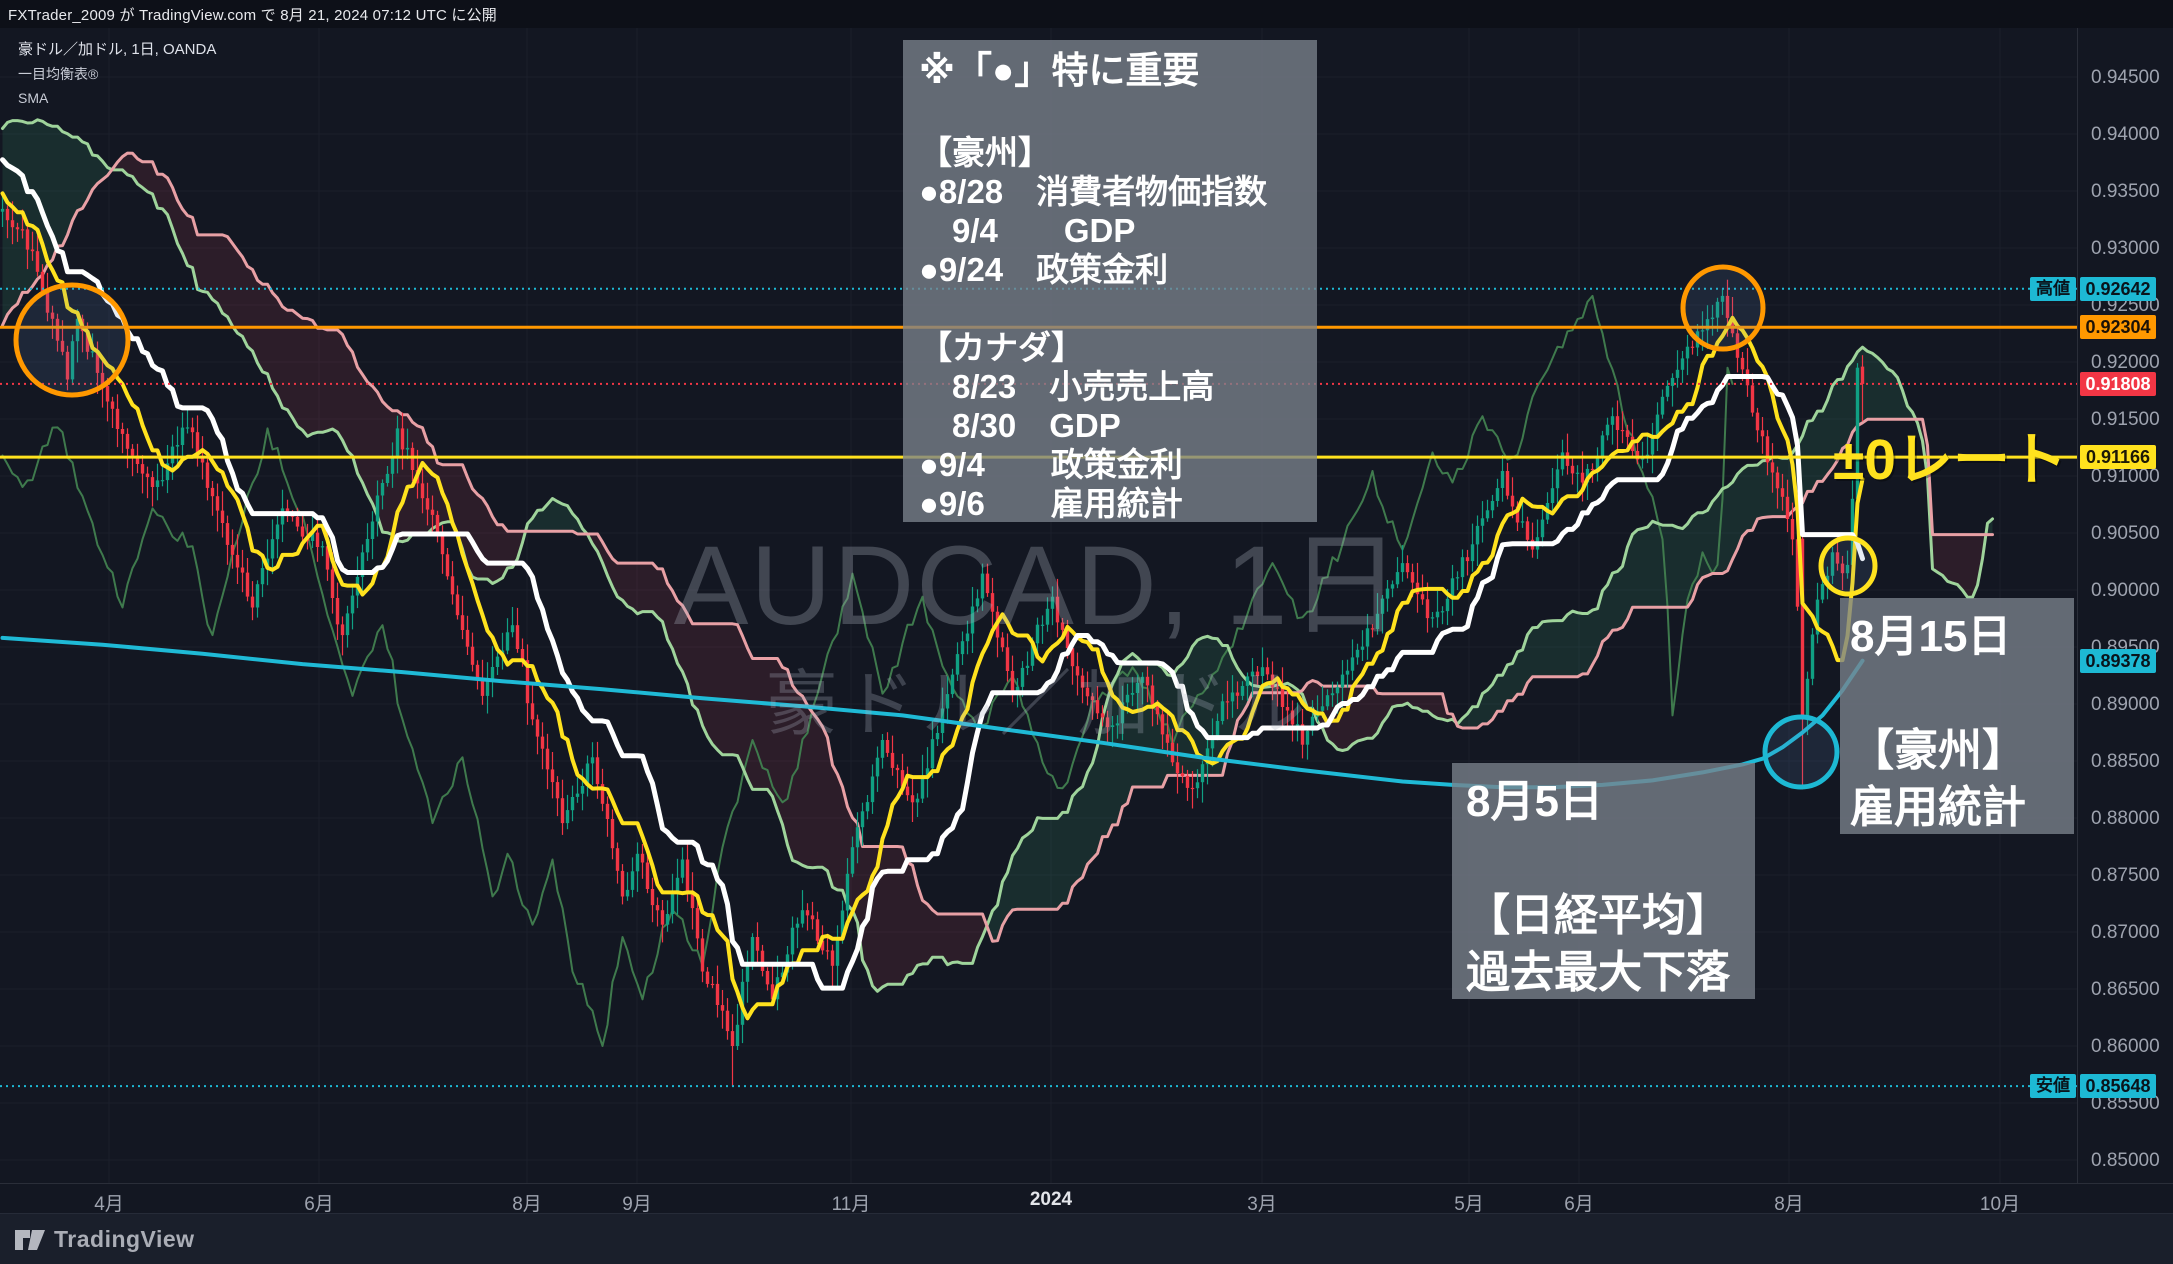 Image resolution: width=2173 pixels, height=1264 pixels. Describe the element at coordinates (851, 1204) in the screenshot. I see `time-tick-label: 11月` at that location.